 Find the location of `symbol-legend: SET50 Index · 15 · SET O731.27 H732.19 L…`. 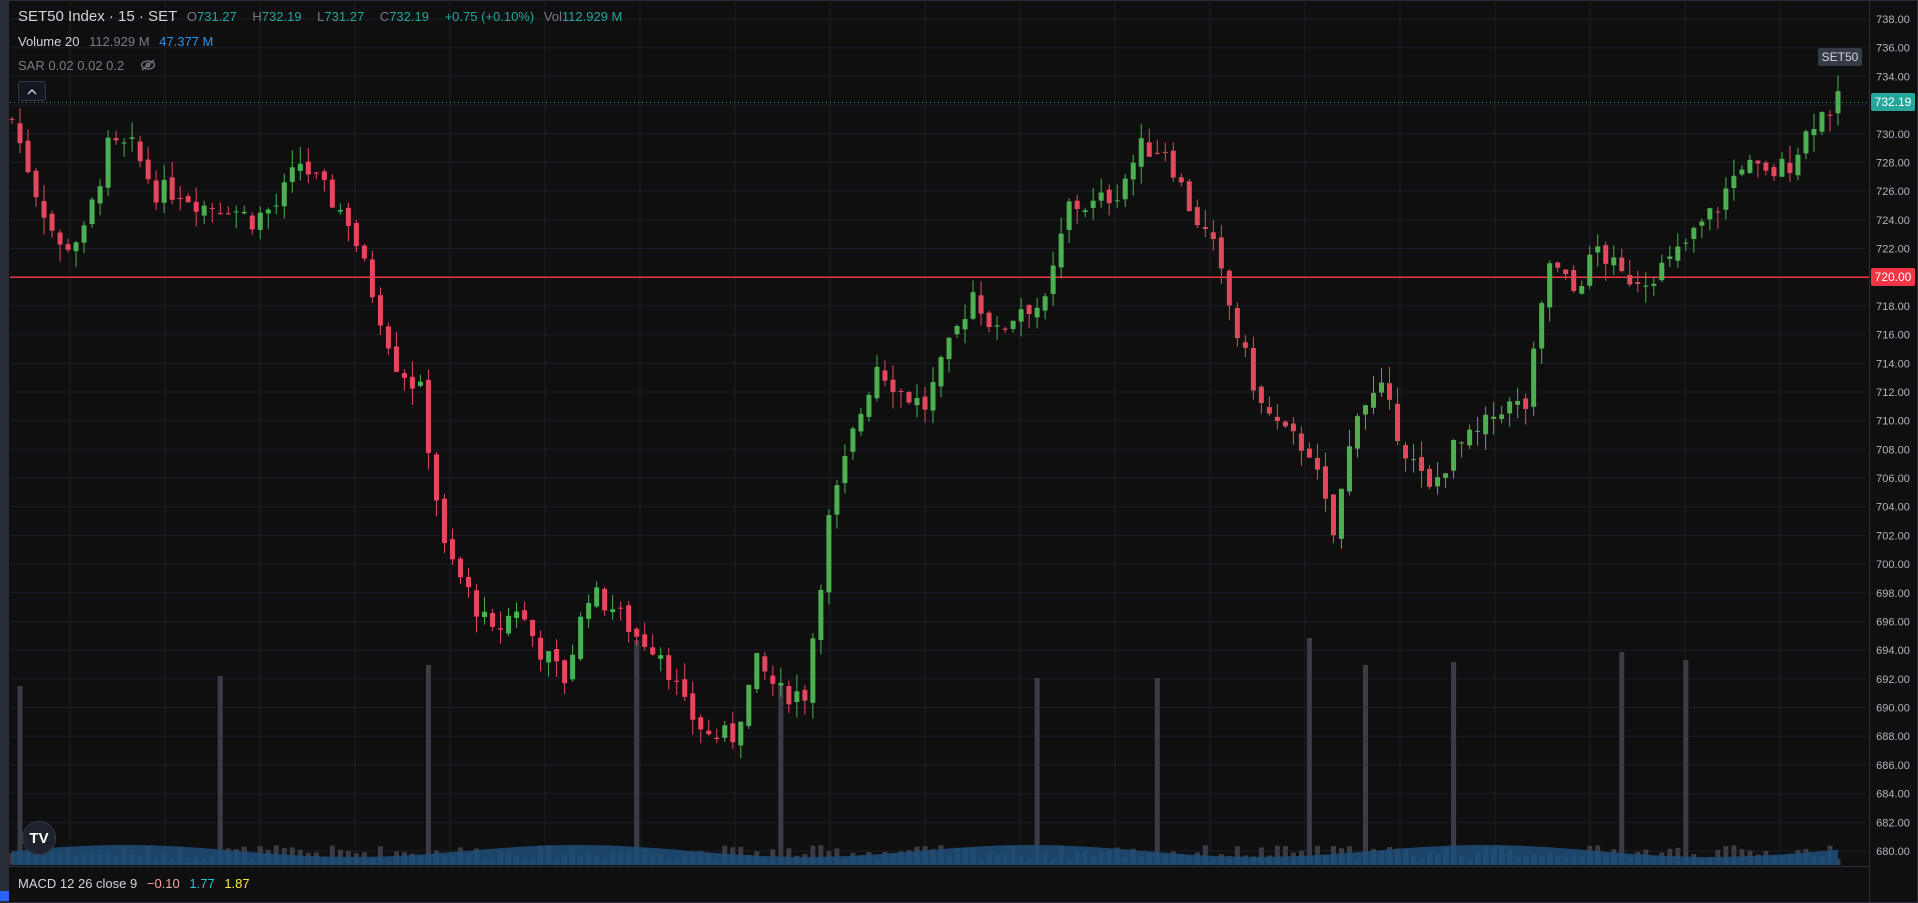

symbol-legend: SET50 Index · 15 · SET O731.27 H732.19 L… is located at coordinates (326, 16).